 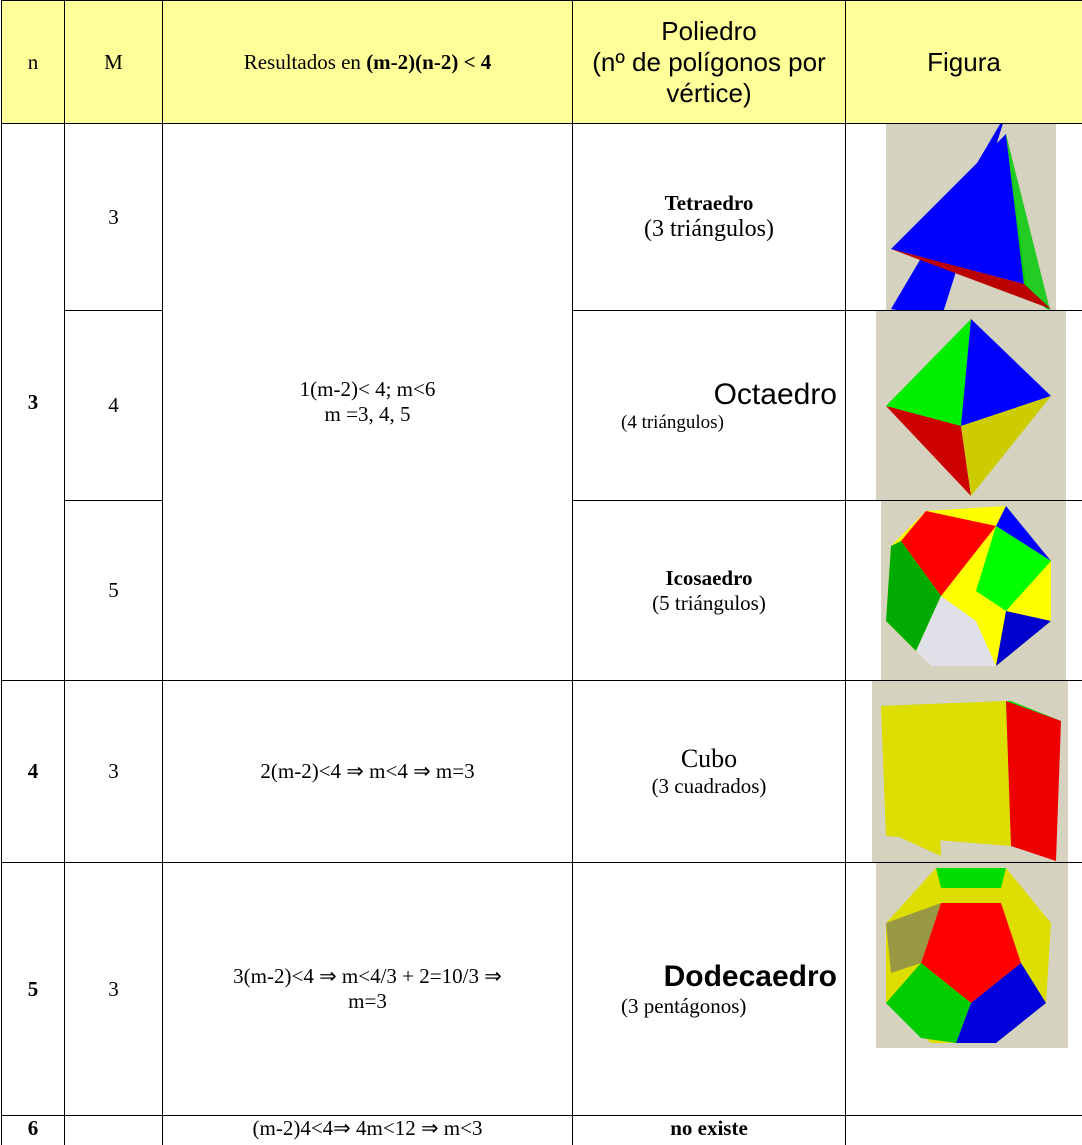 What do you see at coordinates (963, 62) in the screenshot?
I see `header-figure: Figura` at bounding box center [963, 62].